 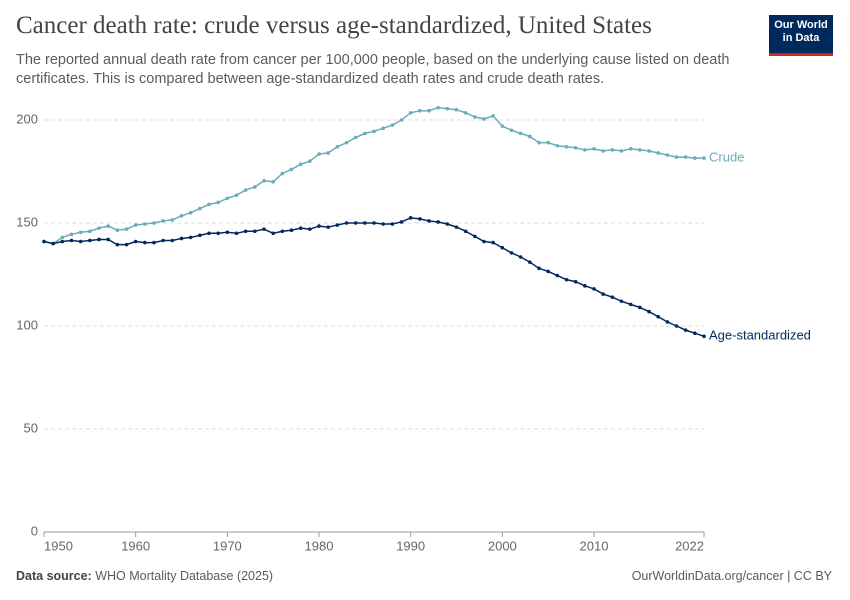 I want to click on x-tick-label: 1960, so click(x=135, y=545).